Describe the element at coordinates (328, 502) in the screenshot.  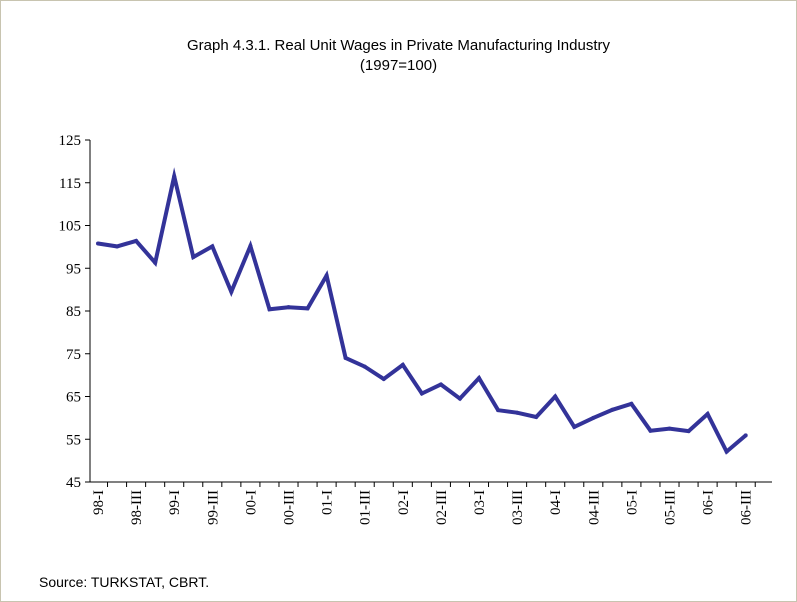
I see `x-tick-label: 01-I` at that location.